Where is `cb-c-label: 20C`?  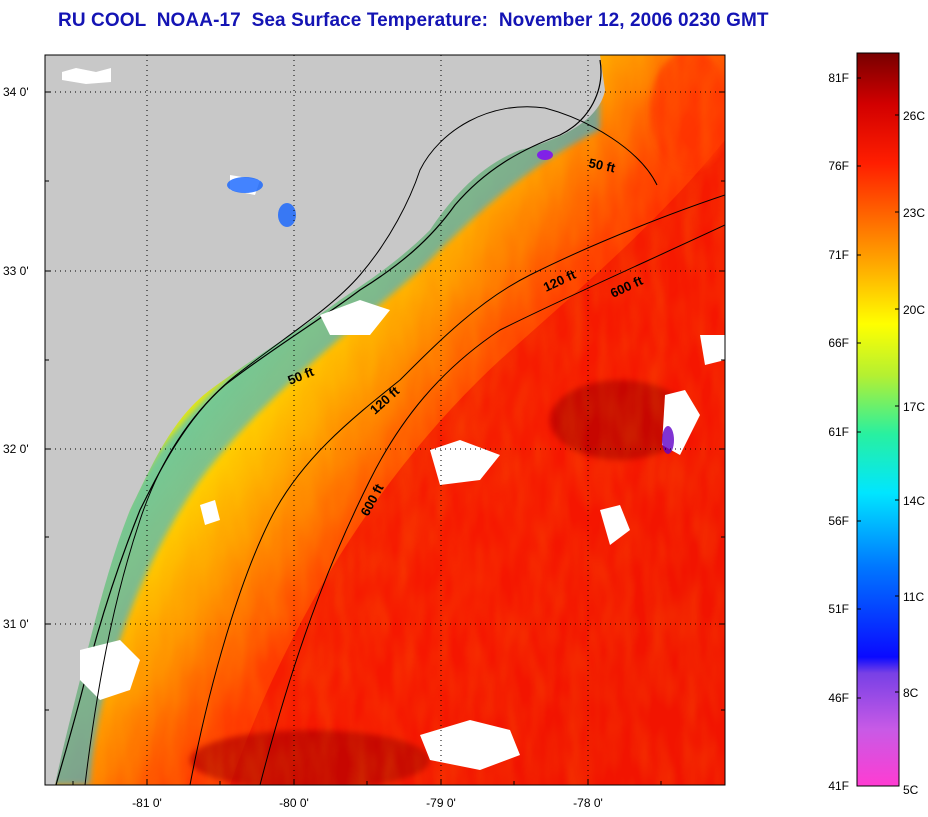
cb-c-label: 20C is located at coordinates (914, 310).